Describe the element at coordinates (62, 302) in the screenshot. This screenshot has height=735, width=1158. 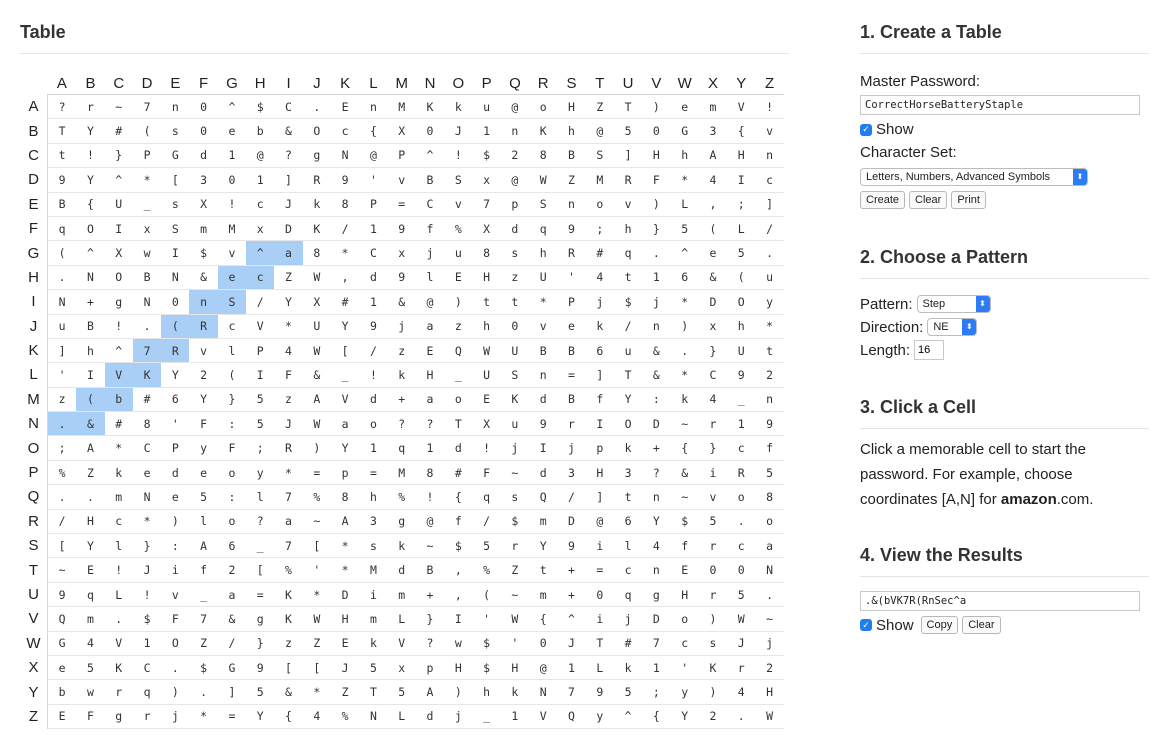
I see `grid-cell: N` at that location.